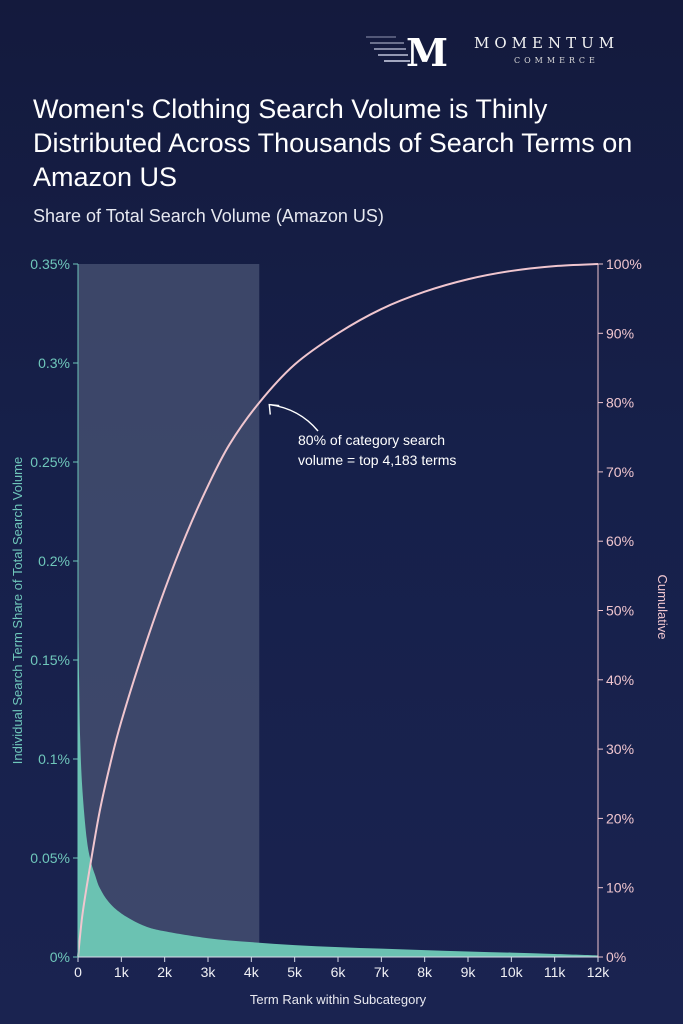 The image size is (683, 1024). What do you see at coordinates (371, 440) in the screenshot?
I see `annotation-text-line1: 80% of category search` at bounding box center [371, 440].